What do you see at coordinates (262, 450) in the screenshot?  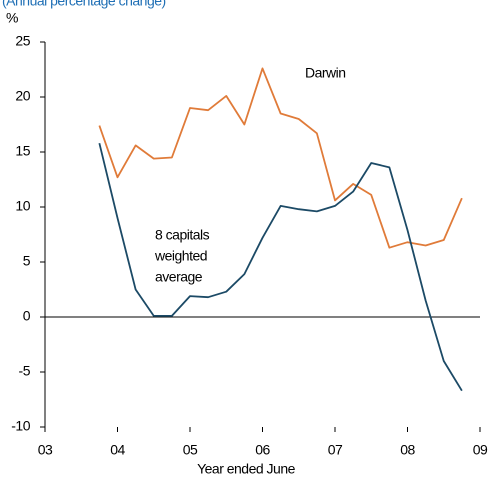 I see `x-tick-label: 06` at bounding box center [262, 450].